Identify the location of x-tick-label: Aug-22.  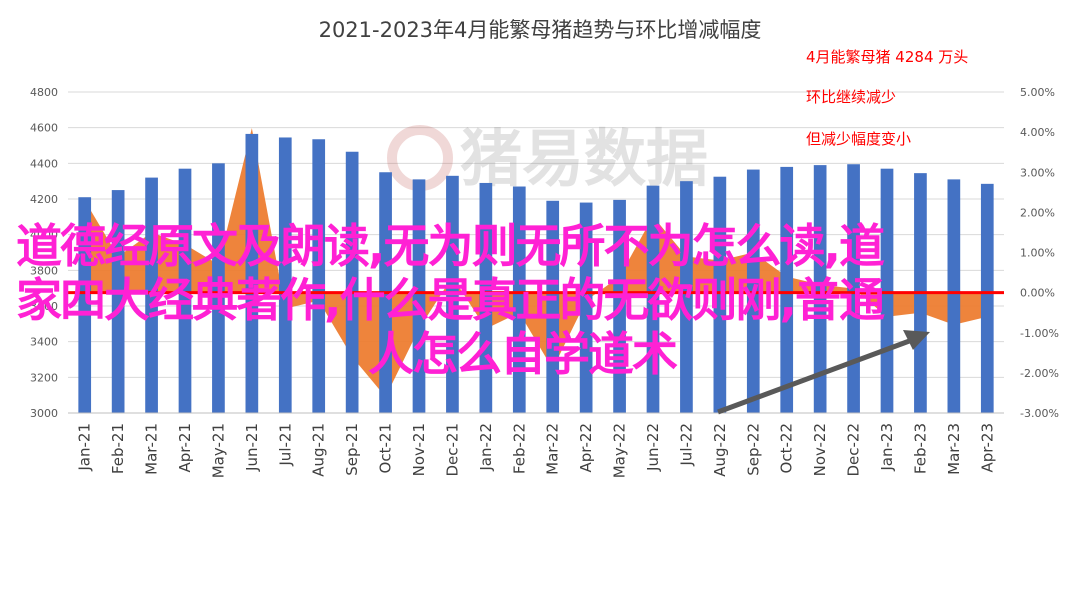
(720, 450).